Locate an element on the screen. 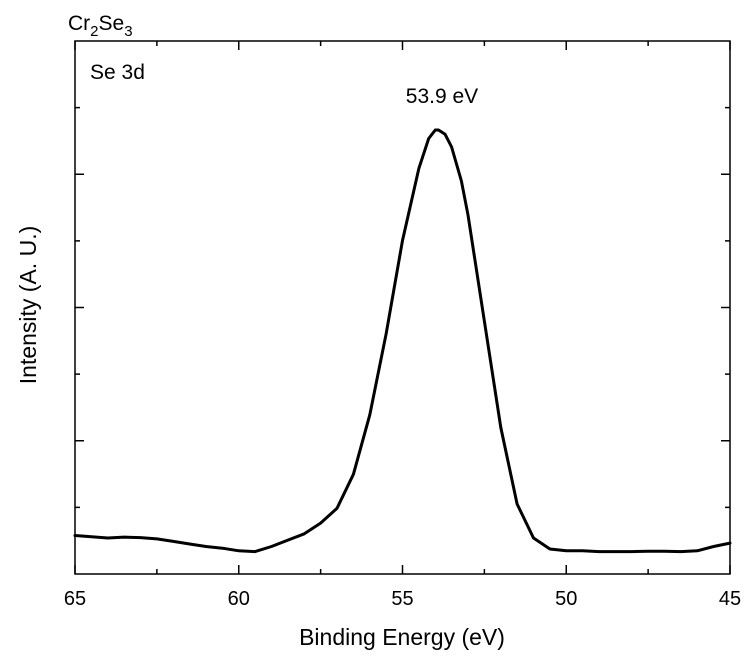  sample-label-sub2: 3 is located at coordinates (128, 31).